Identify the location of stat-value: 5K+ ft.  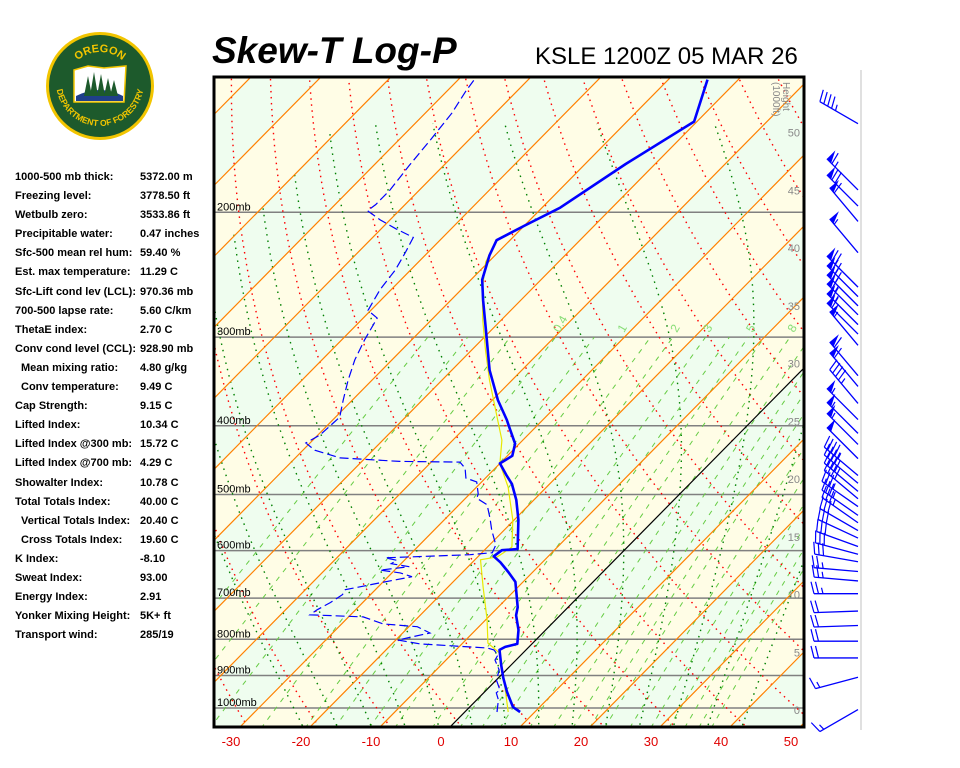
(155, 616).